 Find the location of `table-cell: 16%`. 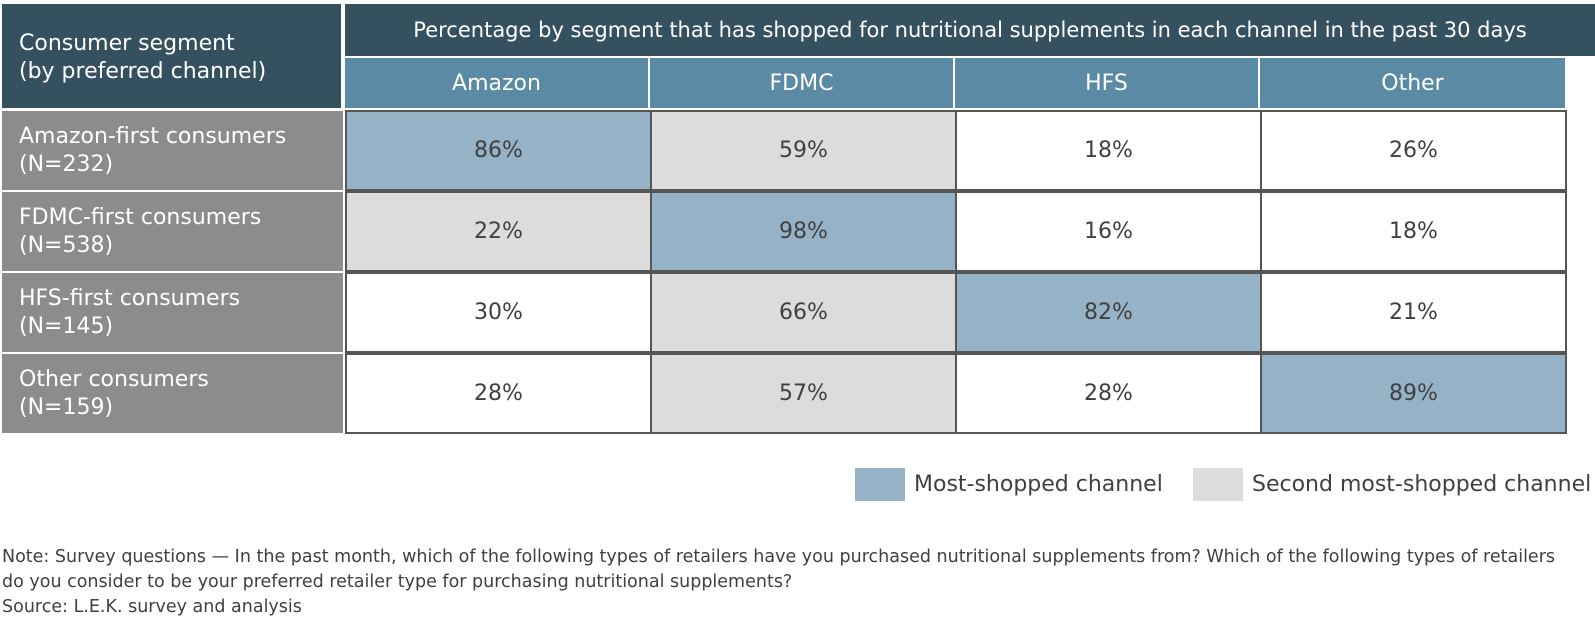

table-cell: 16% is located at coordinates (1108, 231).